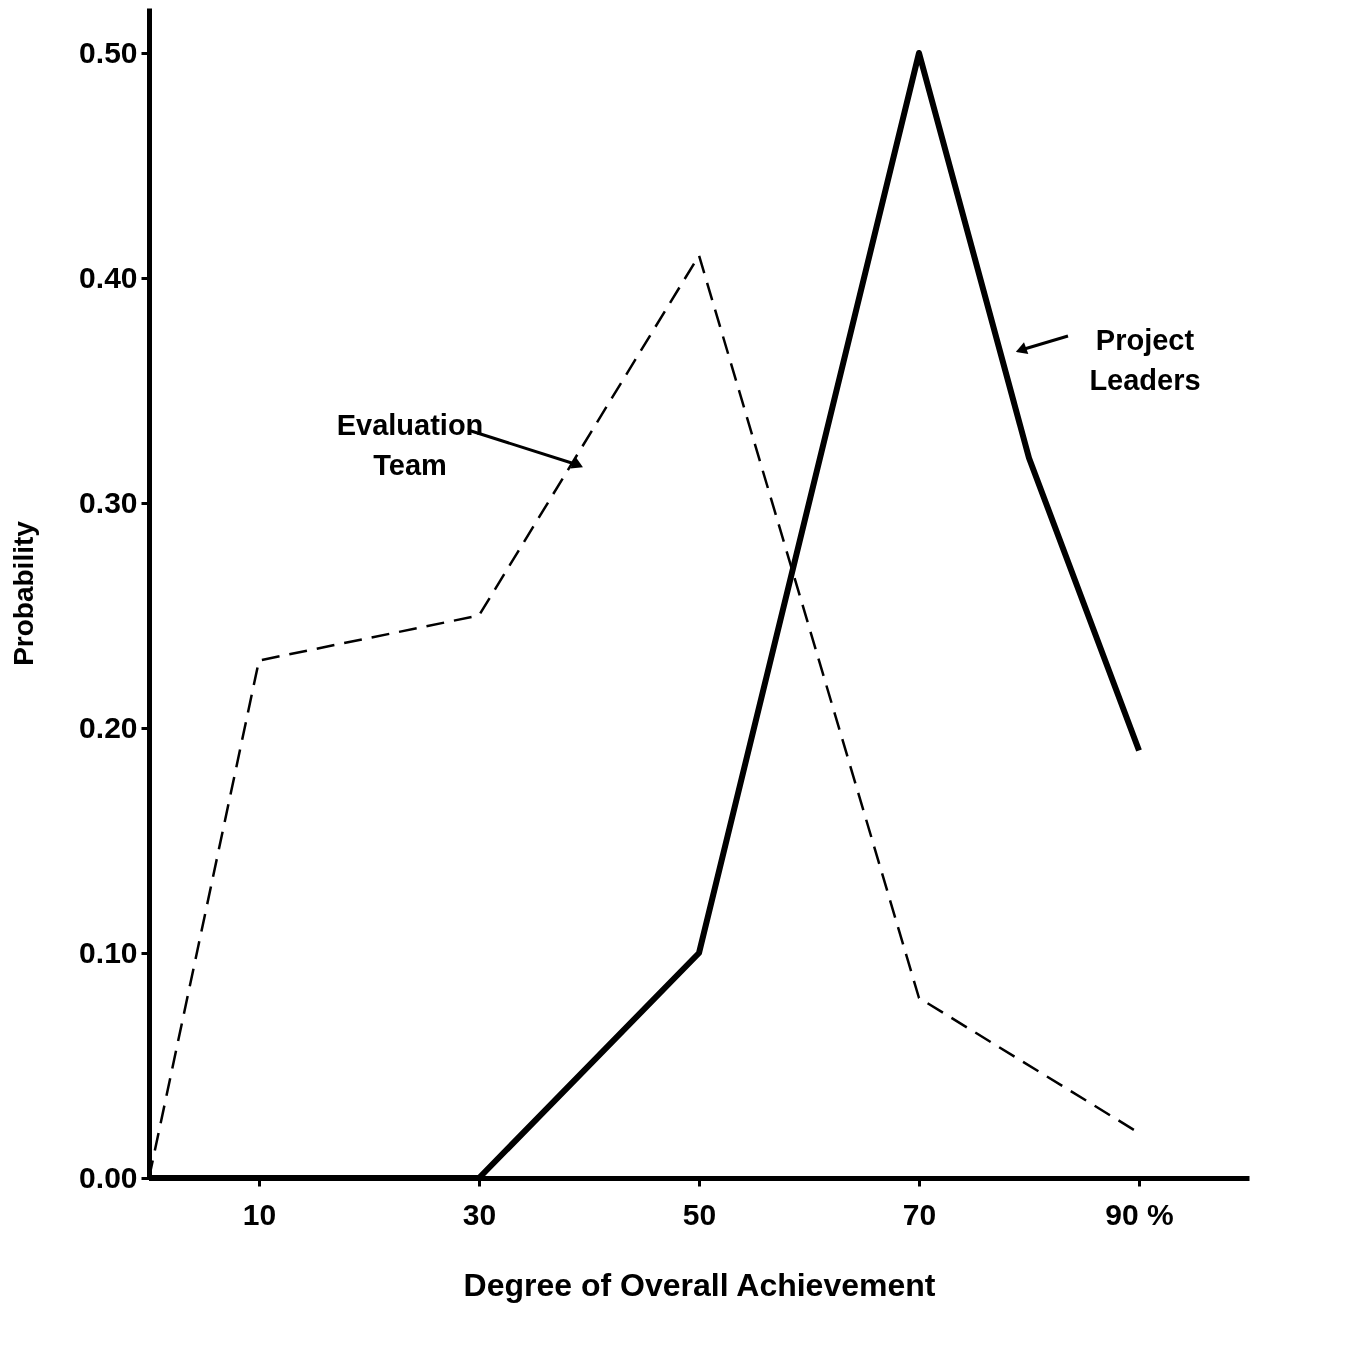 The image size is (1352, 1355). What do you see at coordinates (479, 1214) in the screenshot?
I see `x-tick-label: 30` at bounding box center [479, 1214].